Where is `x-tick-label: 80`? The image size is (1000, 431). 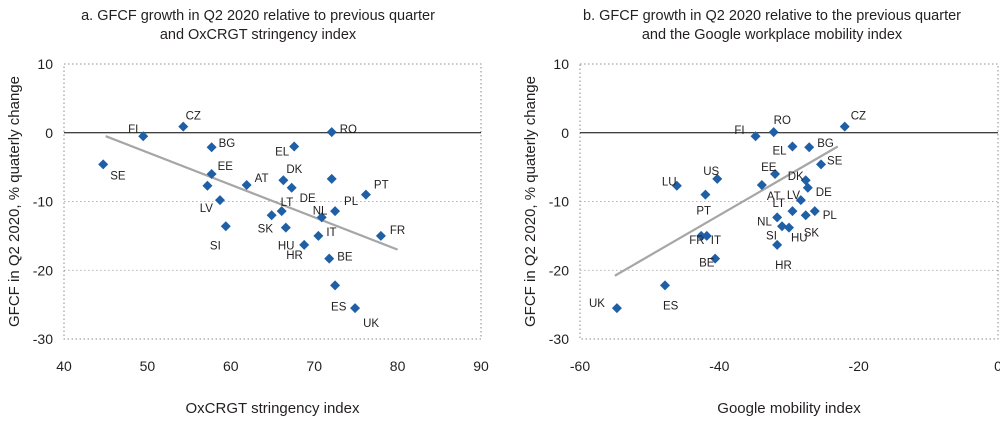
x-tick-label: 80 is located at coordinates (398, 366).